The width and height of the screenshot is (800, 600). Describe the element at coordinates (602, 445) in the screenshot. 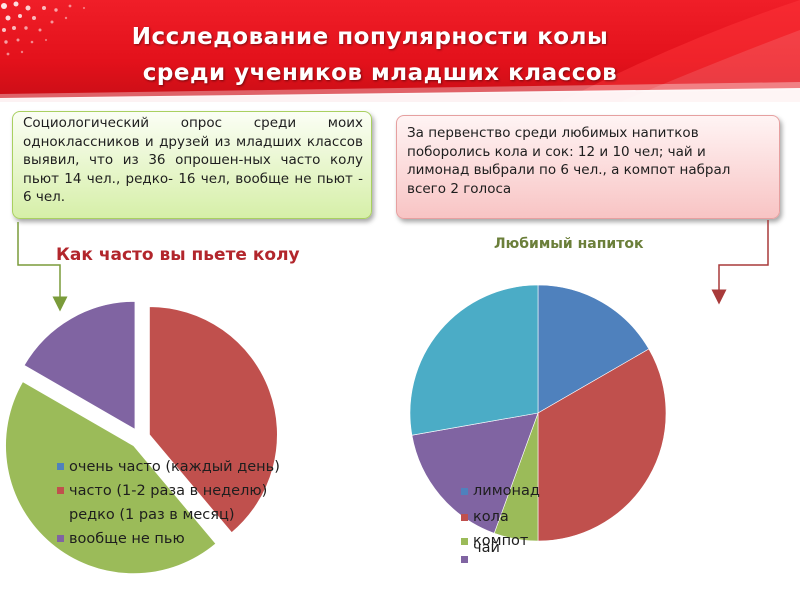

I see `pie-slice-кола` at that location.